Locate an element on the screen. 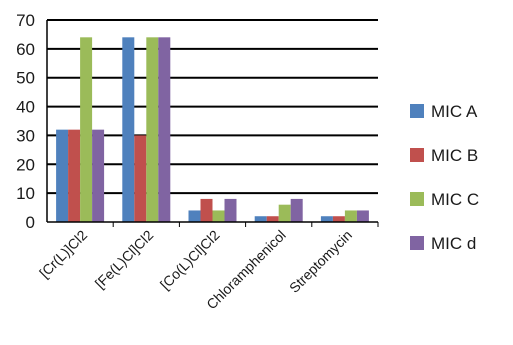 The width and height of the screenshot is (513, 345). x-category-label: [Fe(L)Cl]Cl2 is located at coordinates (124, 259).